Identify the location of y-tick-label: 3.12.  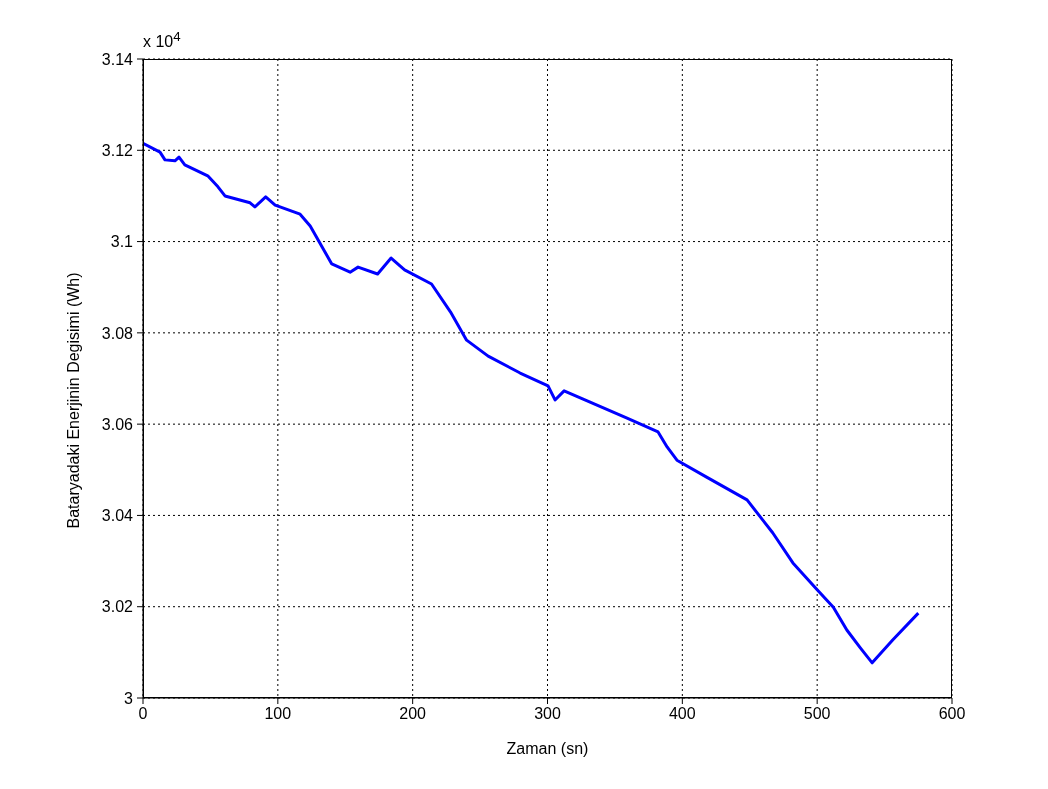
(117, 150).